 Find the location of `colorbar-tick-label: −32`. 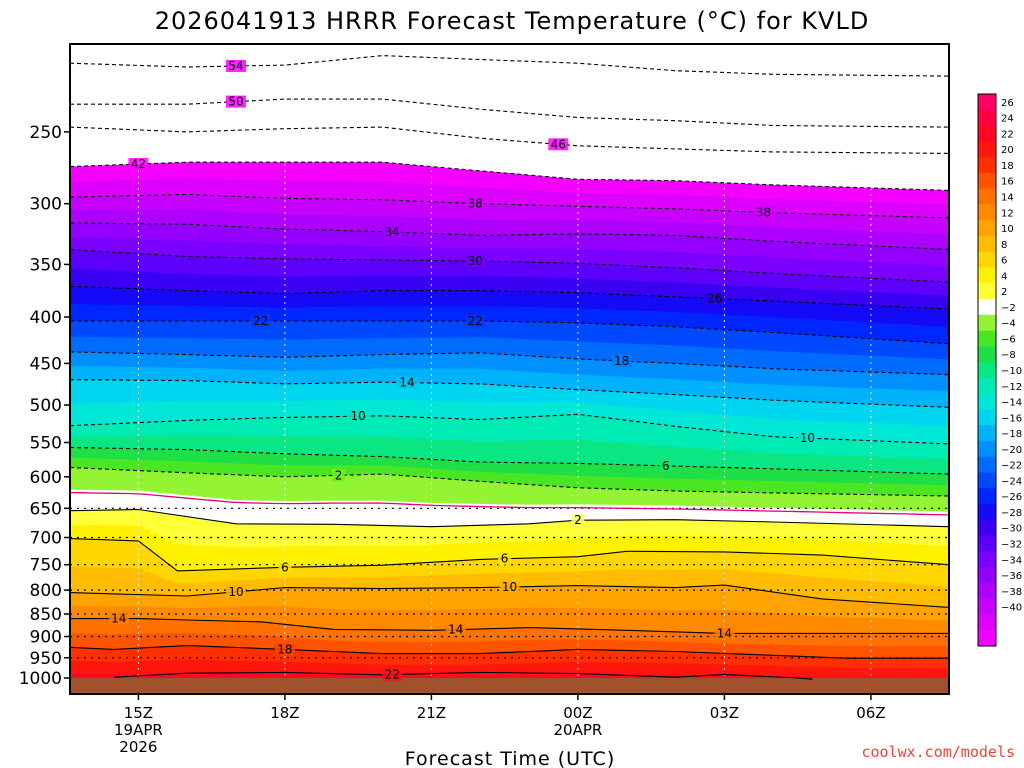

colorbar-tick-label: −32 is located at coordinates (1011, 545).